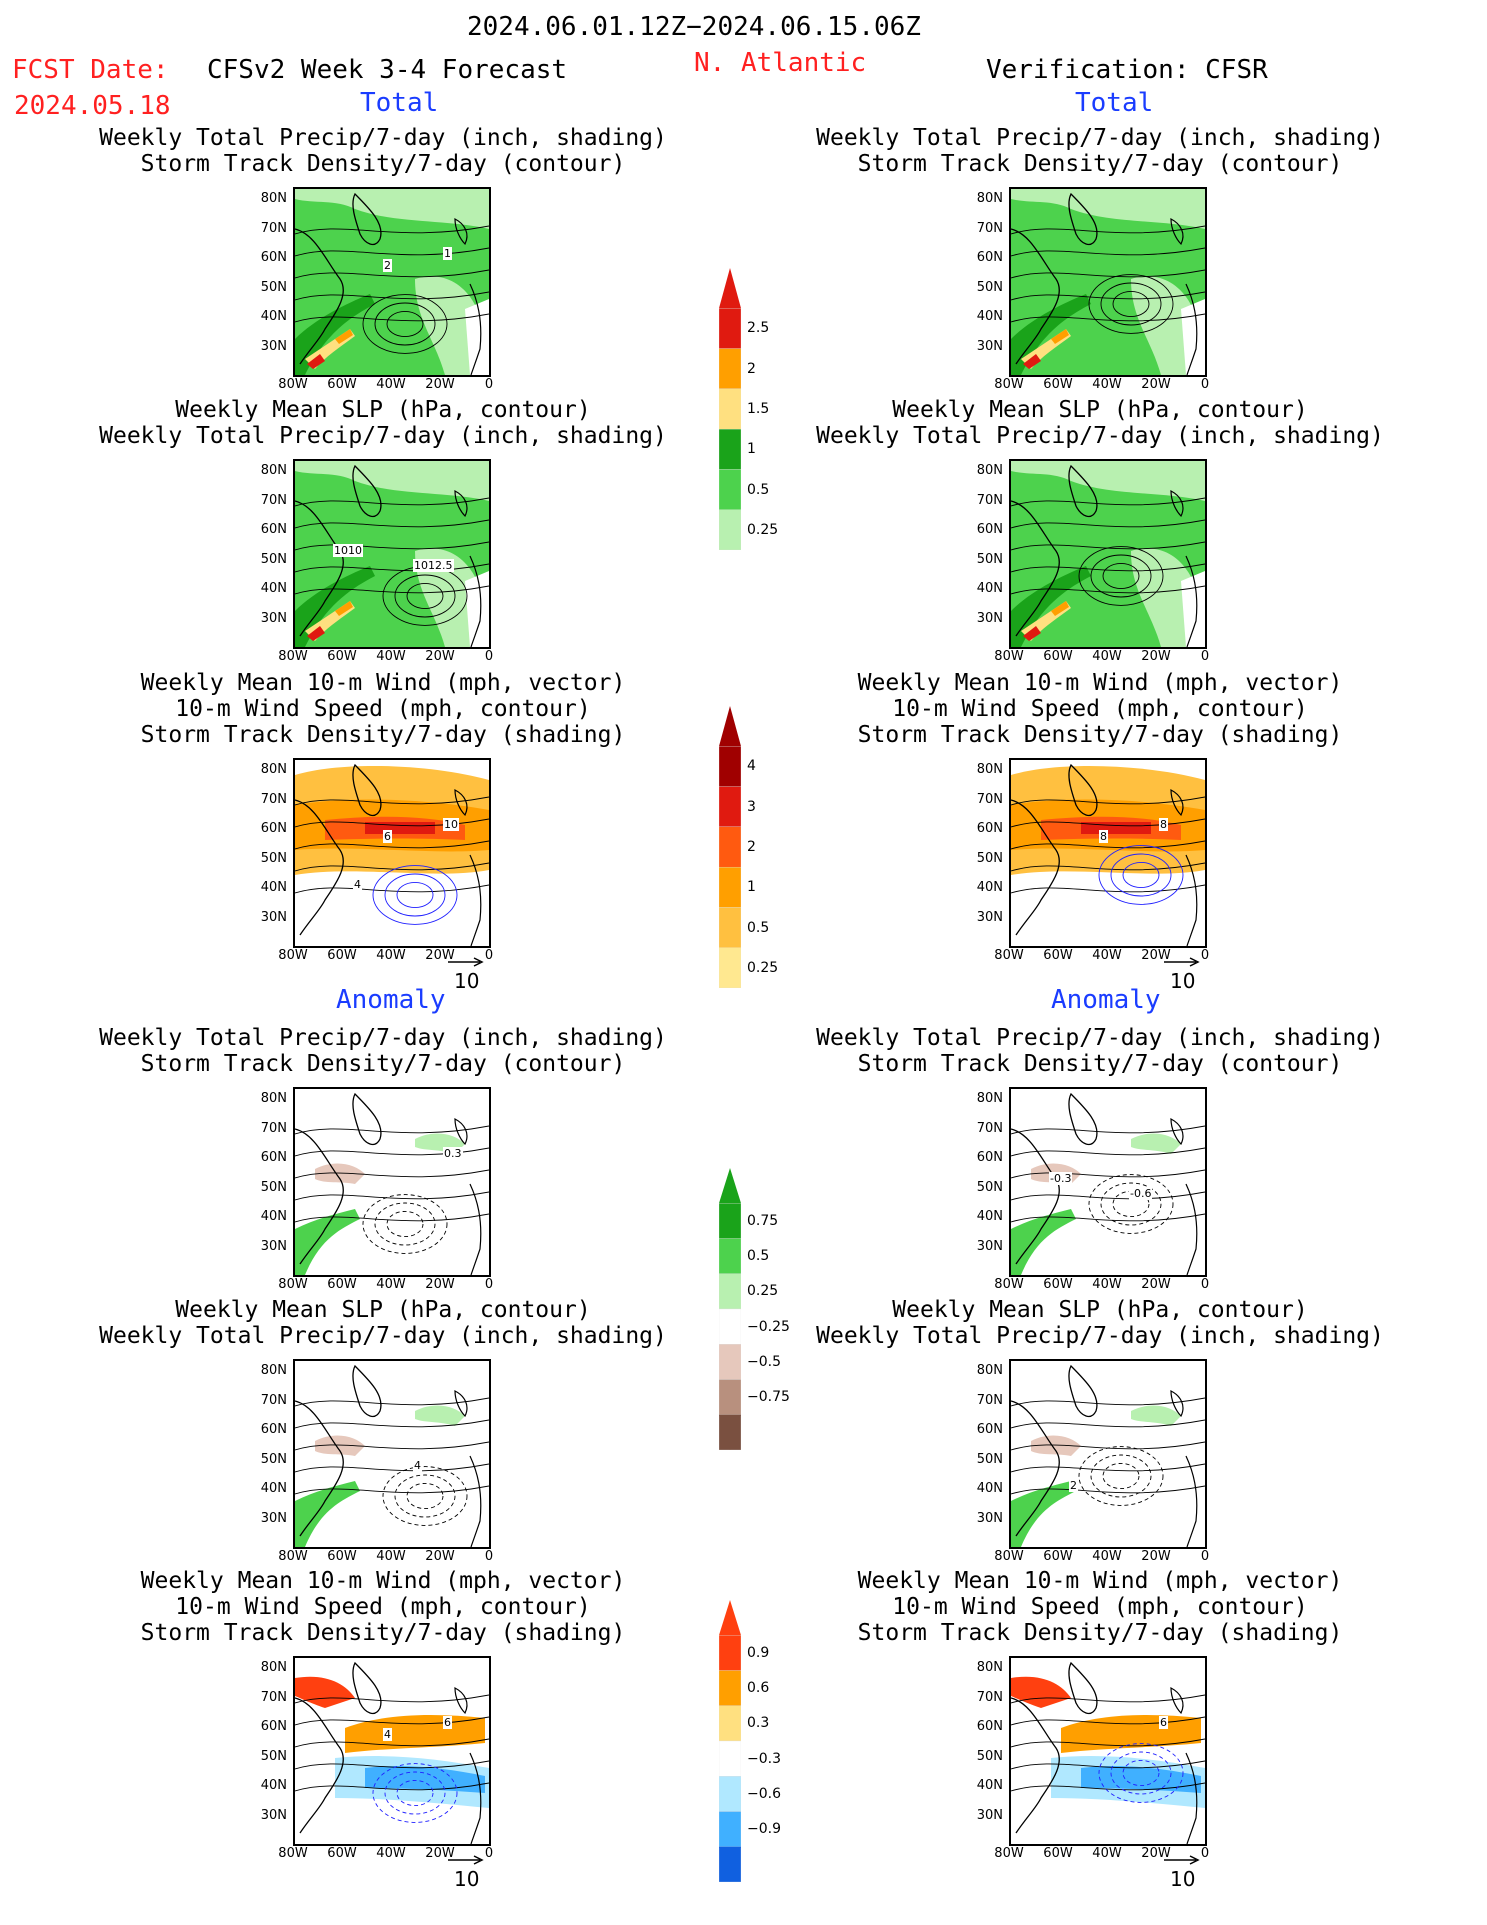 Image resolution: width=1487 pixels, height=1925 pixels. I want to click on colorbar-label: 1.5, so click(758, 409).